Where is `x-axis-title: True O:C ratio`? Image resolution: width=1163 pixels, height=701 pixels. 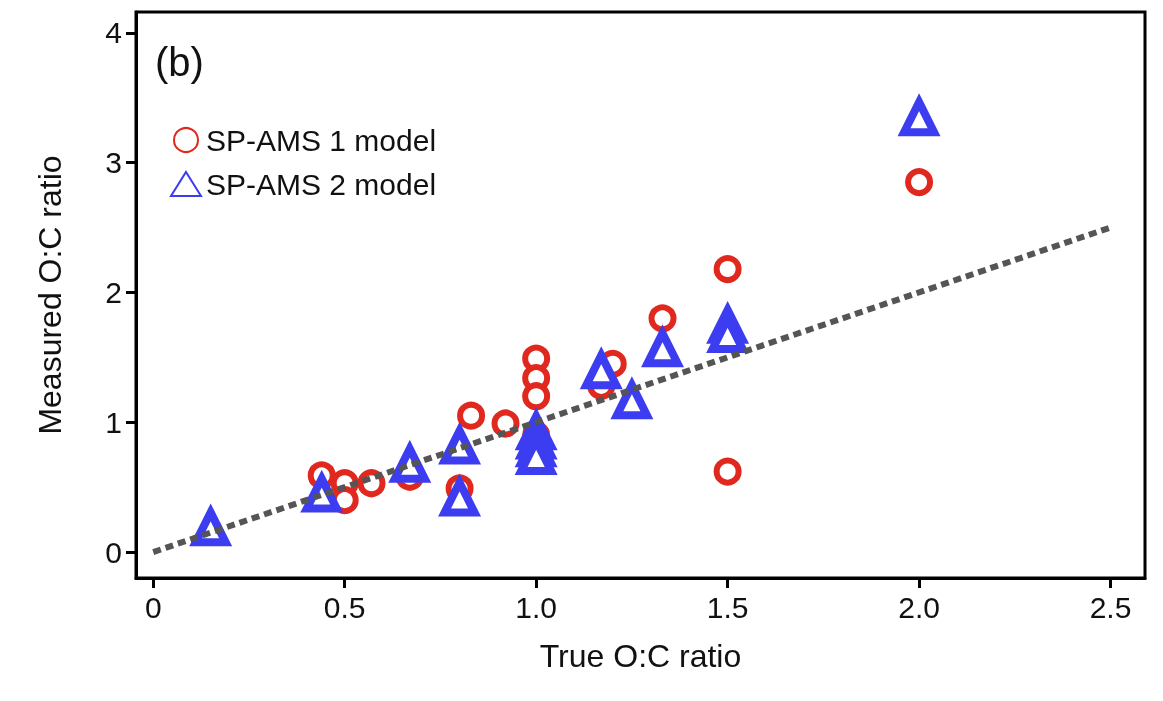 x-axis-title: True O:C ratio is located at coordinates (640, 656).